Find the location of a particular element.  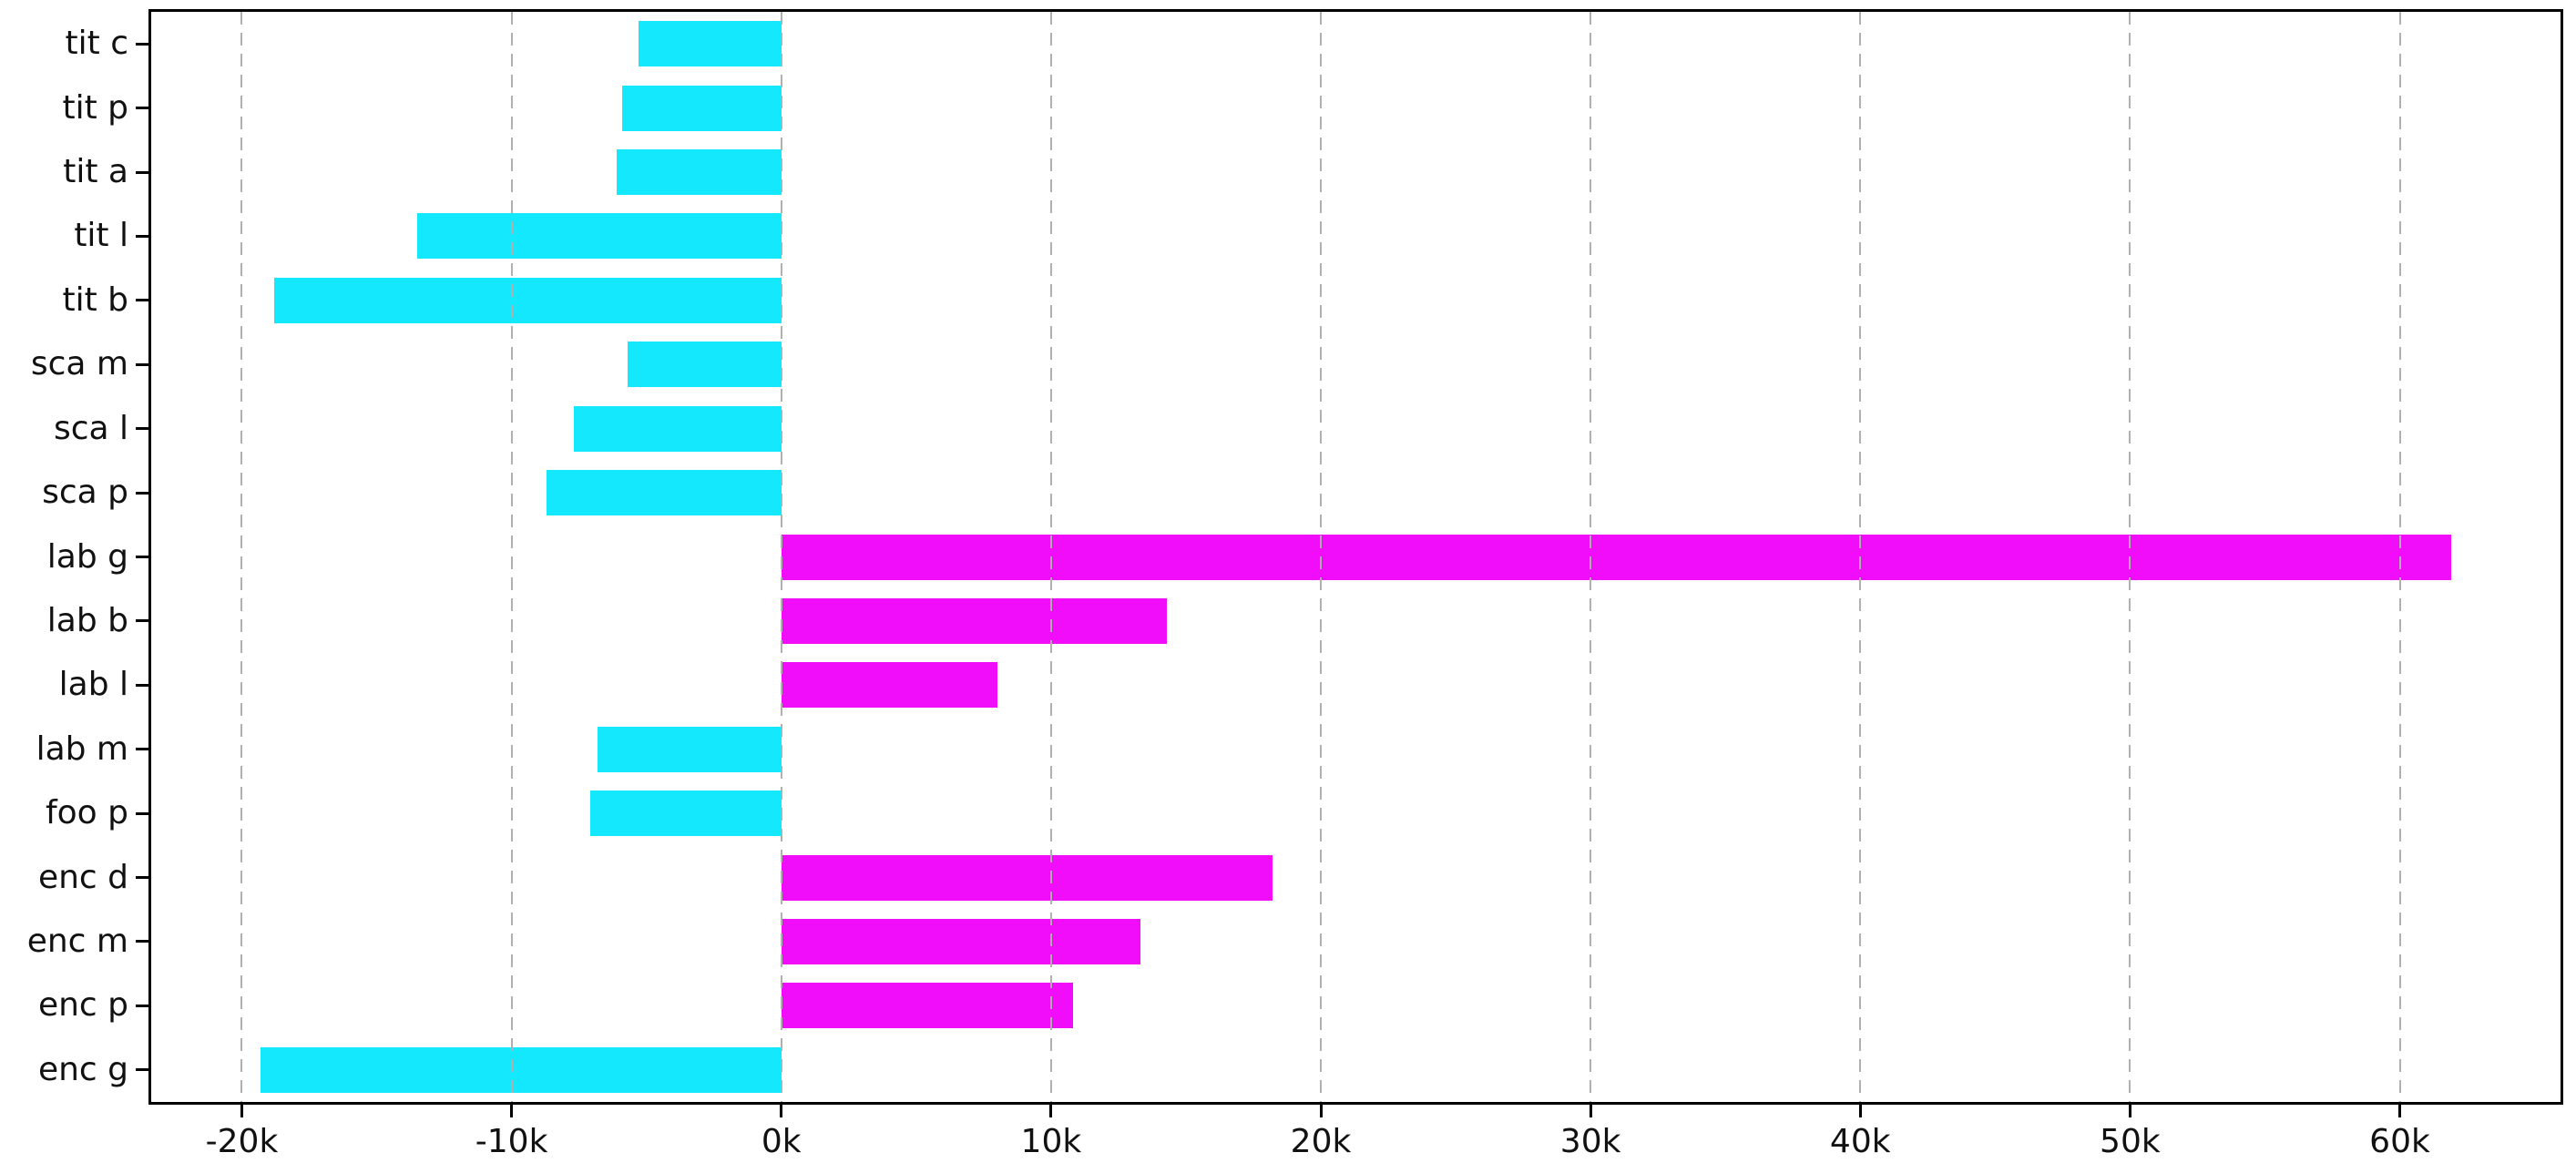

bar-sca-p is located at coordinates (665, 493).